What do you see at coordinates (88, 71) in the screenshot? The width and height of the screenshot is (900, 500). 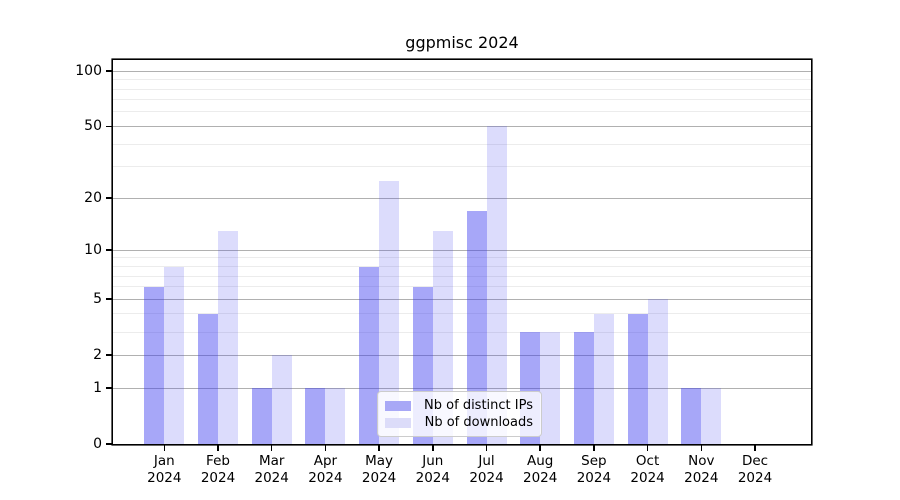 I see `y-tick-label-100: 100` at bounding box center [88, 71].